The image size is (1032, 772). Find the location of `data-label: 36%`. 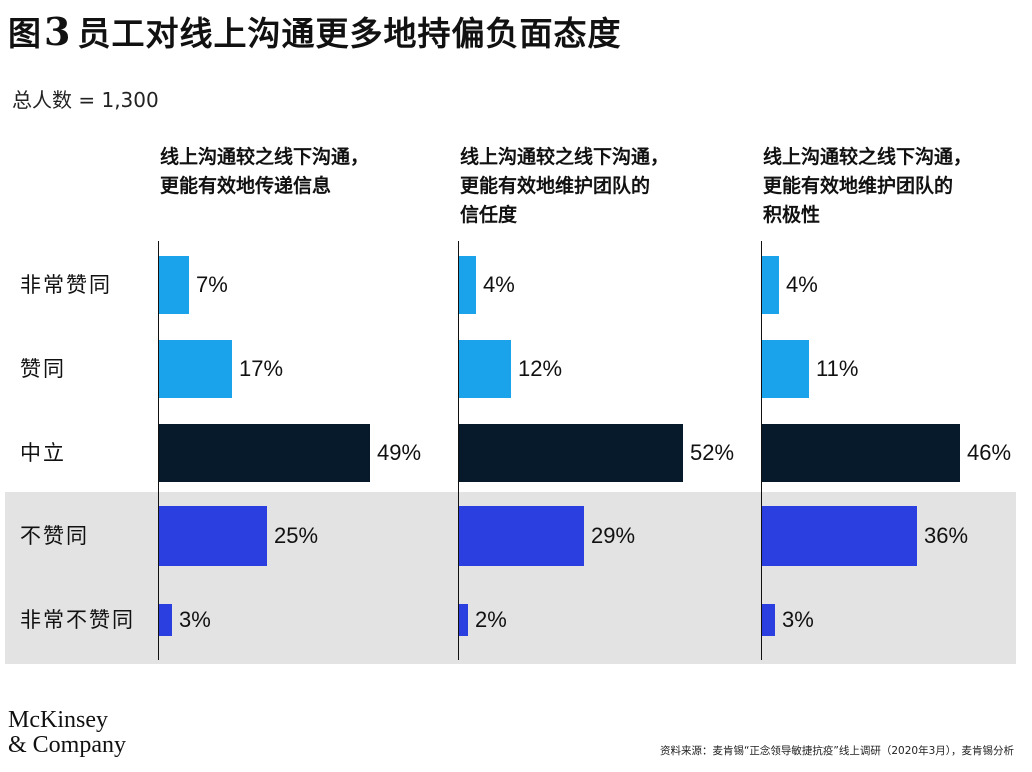

data-label: 36% is located at coordinates (946, 535).